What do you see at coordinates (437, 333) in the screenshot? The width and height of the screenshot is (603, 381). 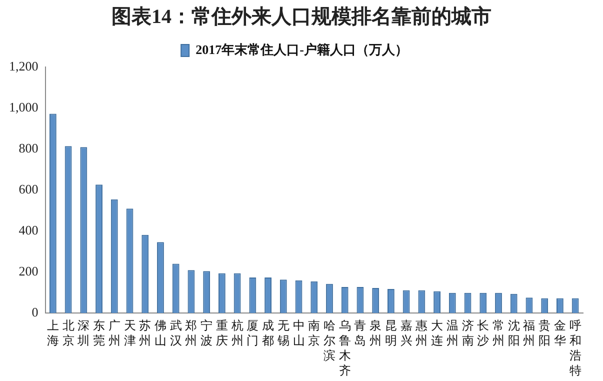 I see `x-tick-label: 大连` at bounding box center [437, 333].